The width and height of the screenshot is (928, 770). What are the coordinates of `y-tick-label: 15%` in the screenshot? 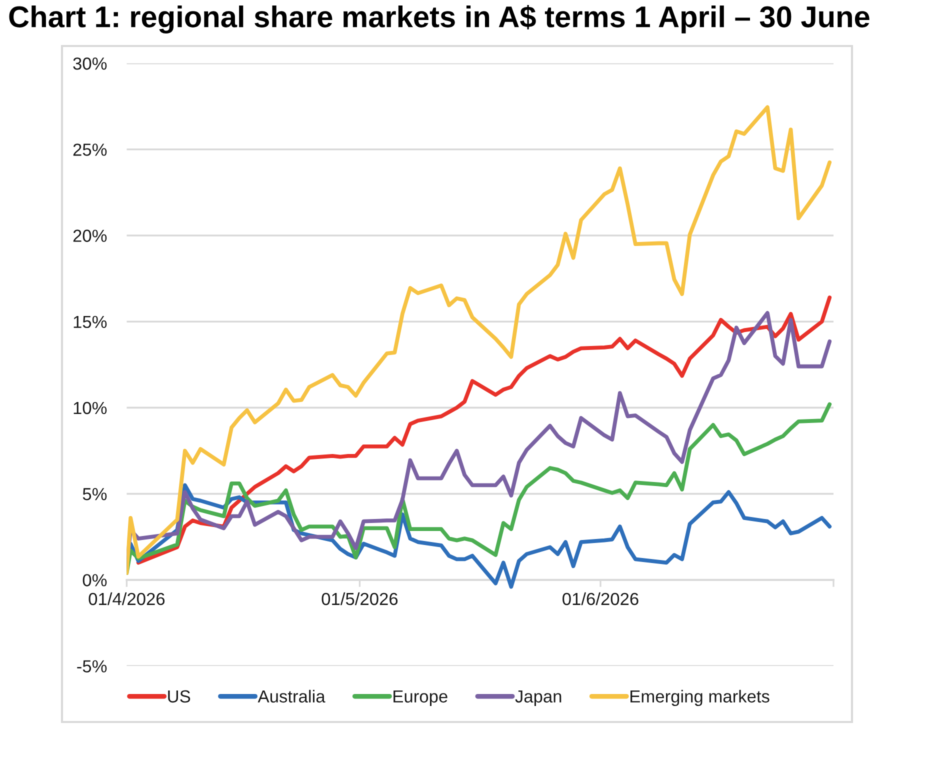 It's located at (90, 322).